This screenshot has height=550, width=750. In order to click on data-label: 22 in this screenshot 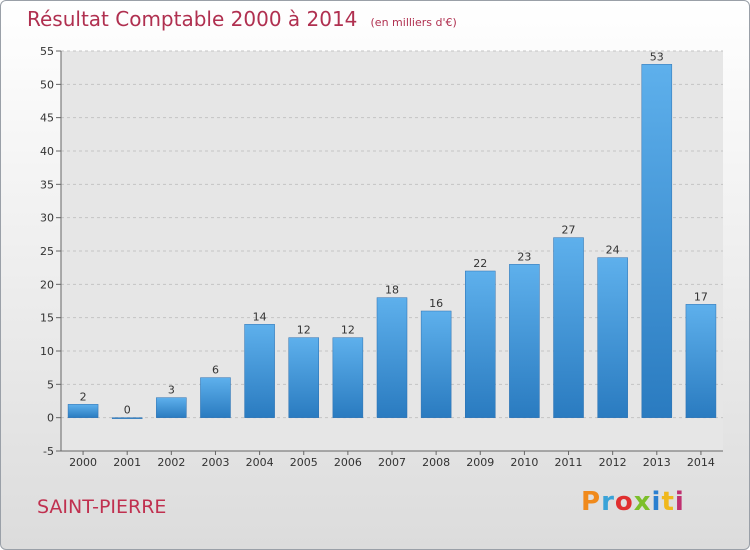, I will do `click(480, 263)`.